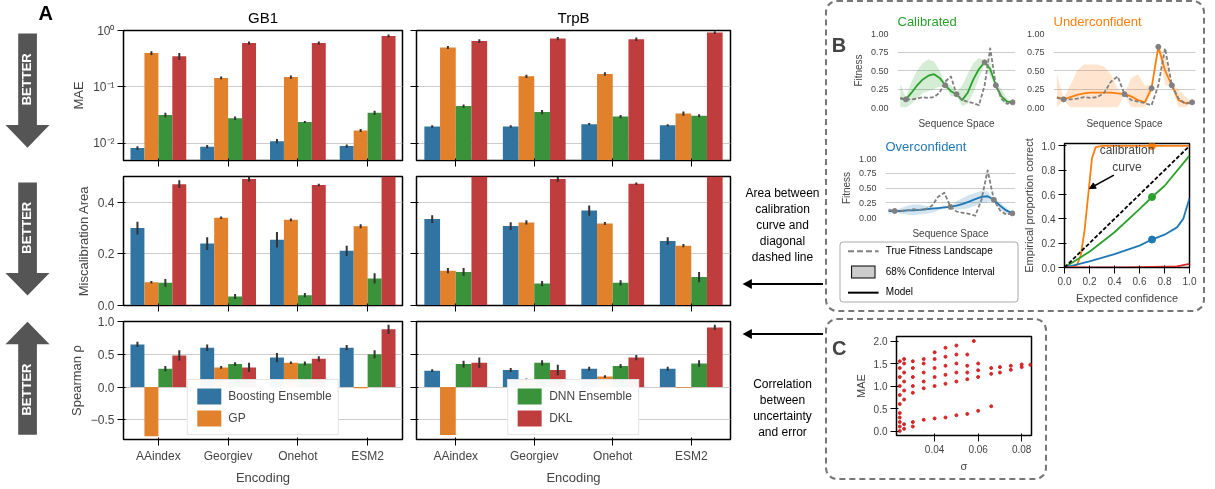 This screenshot has height=489, width=1215. Describe the element at coordinates (45, 13) in the screenshot. I see `text: A` at that location.